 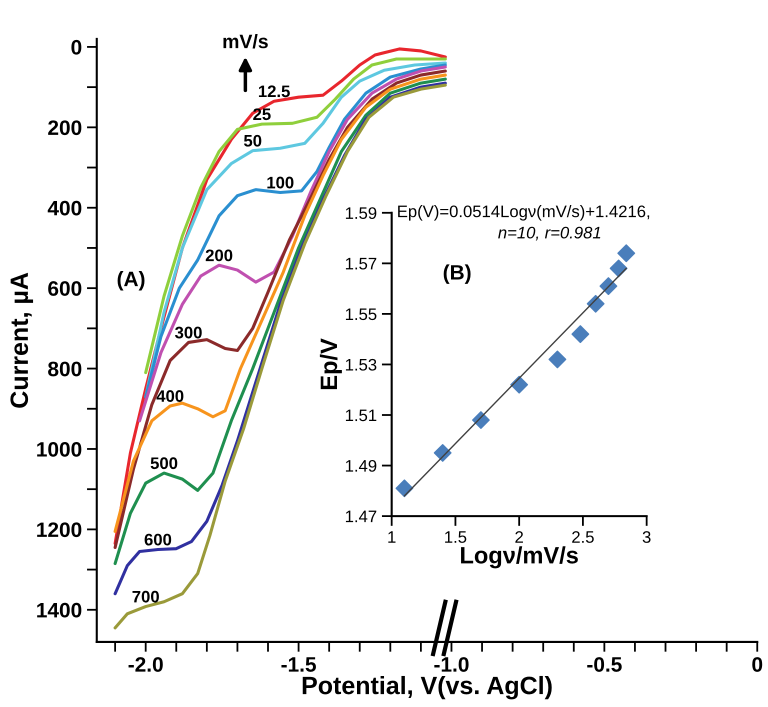 What do you see at coordinates (59, 449) in the screenshot?
I see `y-tick-label: 1000` at bounding box center [59, 449].